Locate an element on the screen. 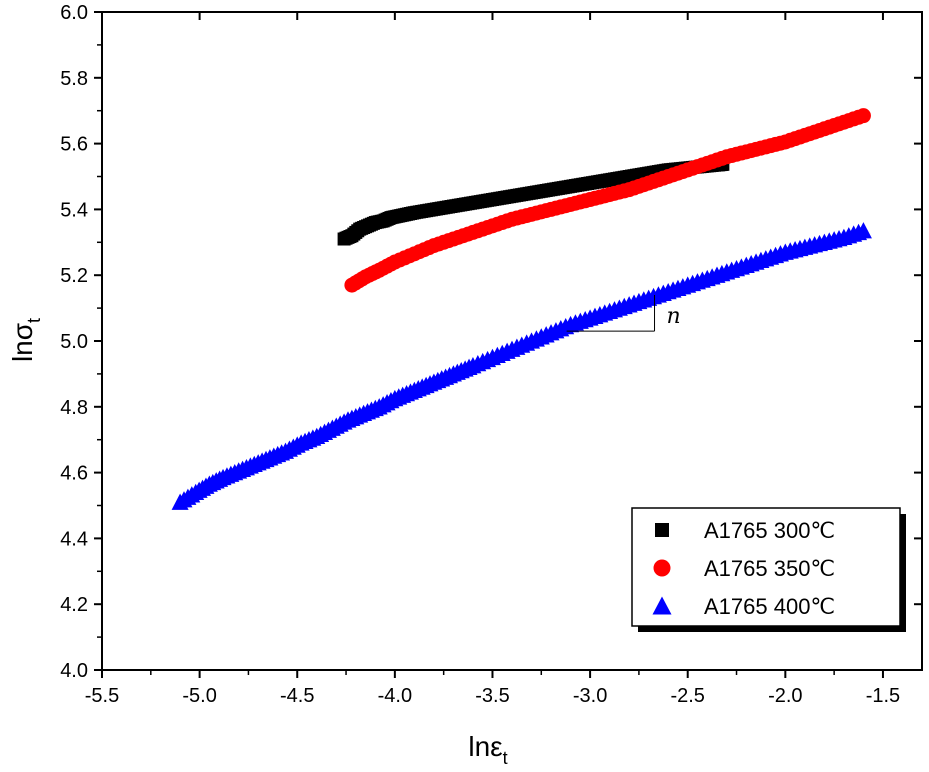 The width and height of the screenshot is (929, 772). slope-annotation: n is located at coordinates (623, 313).